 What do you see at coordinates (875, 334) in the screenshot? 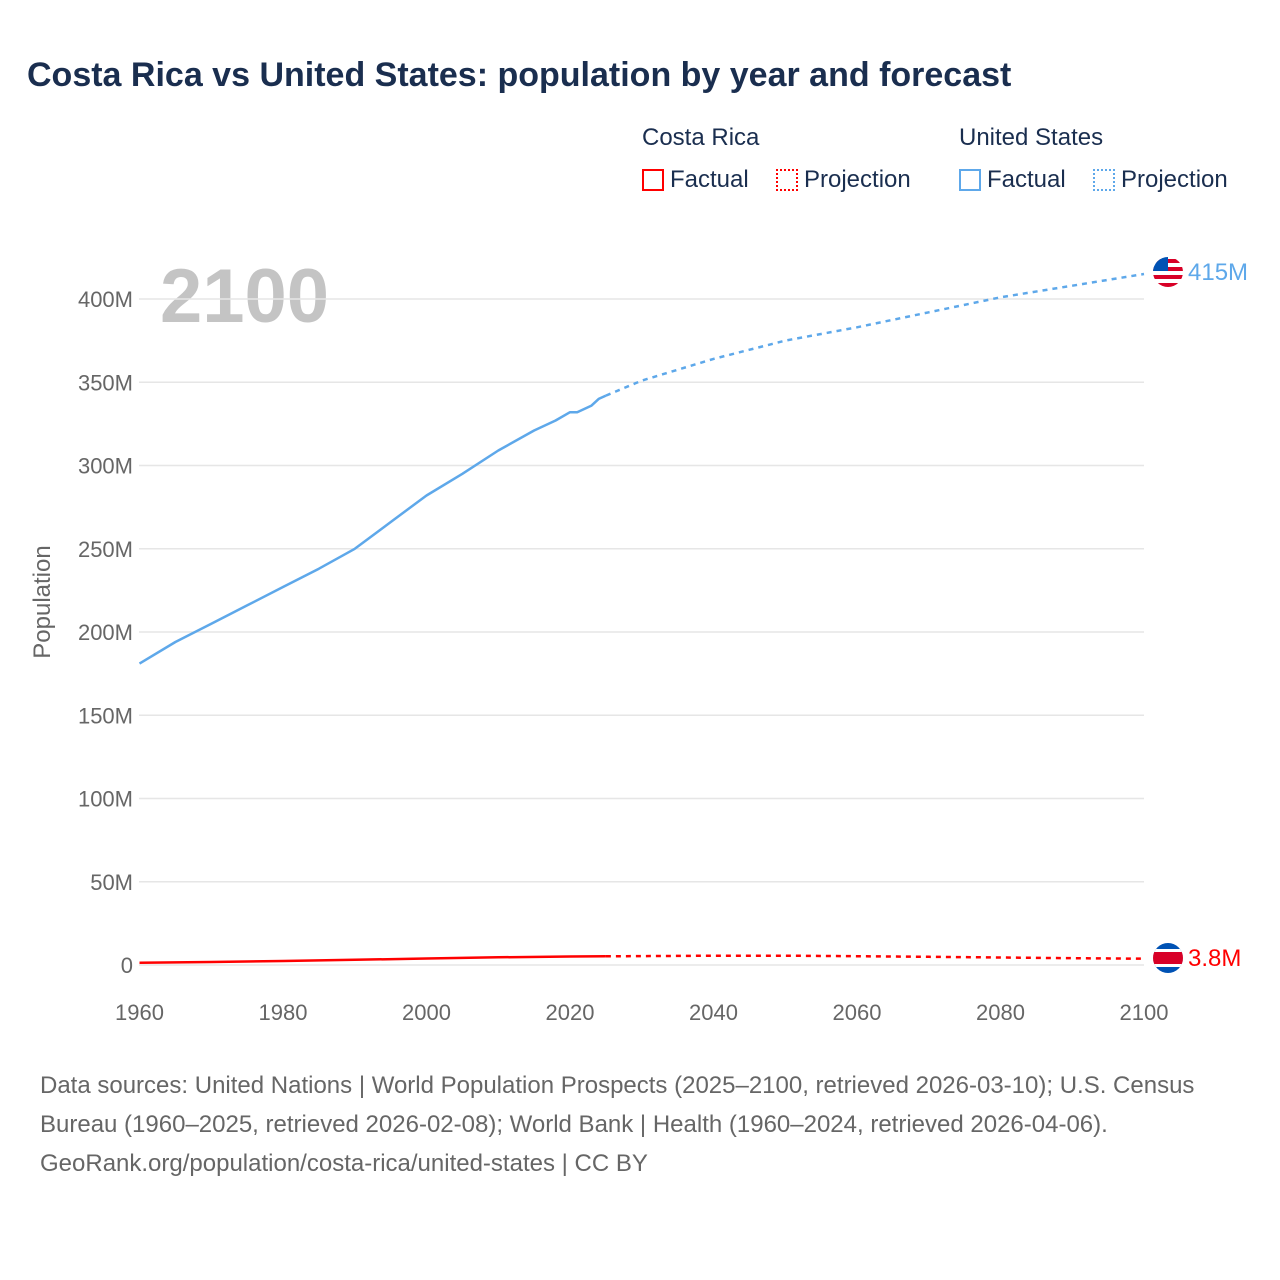
I see `series-line-united-states-projection` at bounding box center [875, 334].